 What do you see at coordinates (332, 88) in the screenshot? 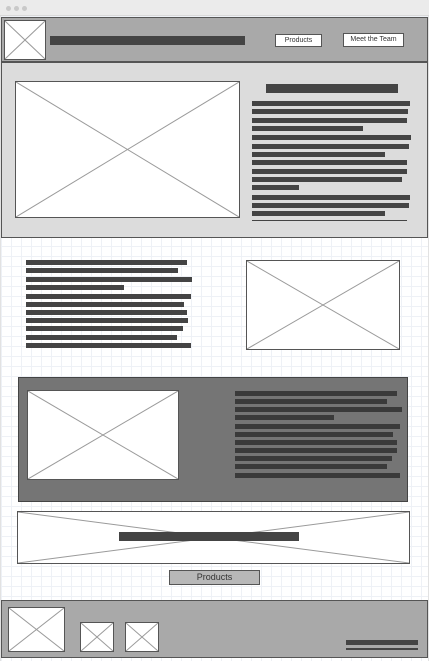
I see `hero-heading-bar` at bounding box center [332, 88].